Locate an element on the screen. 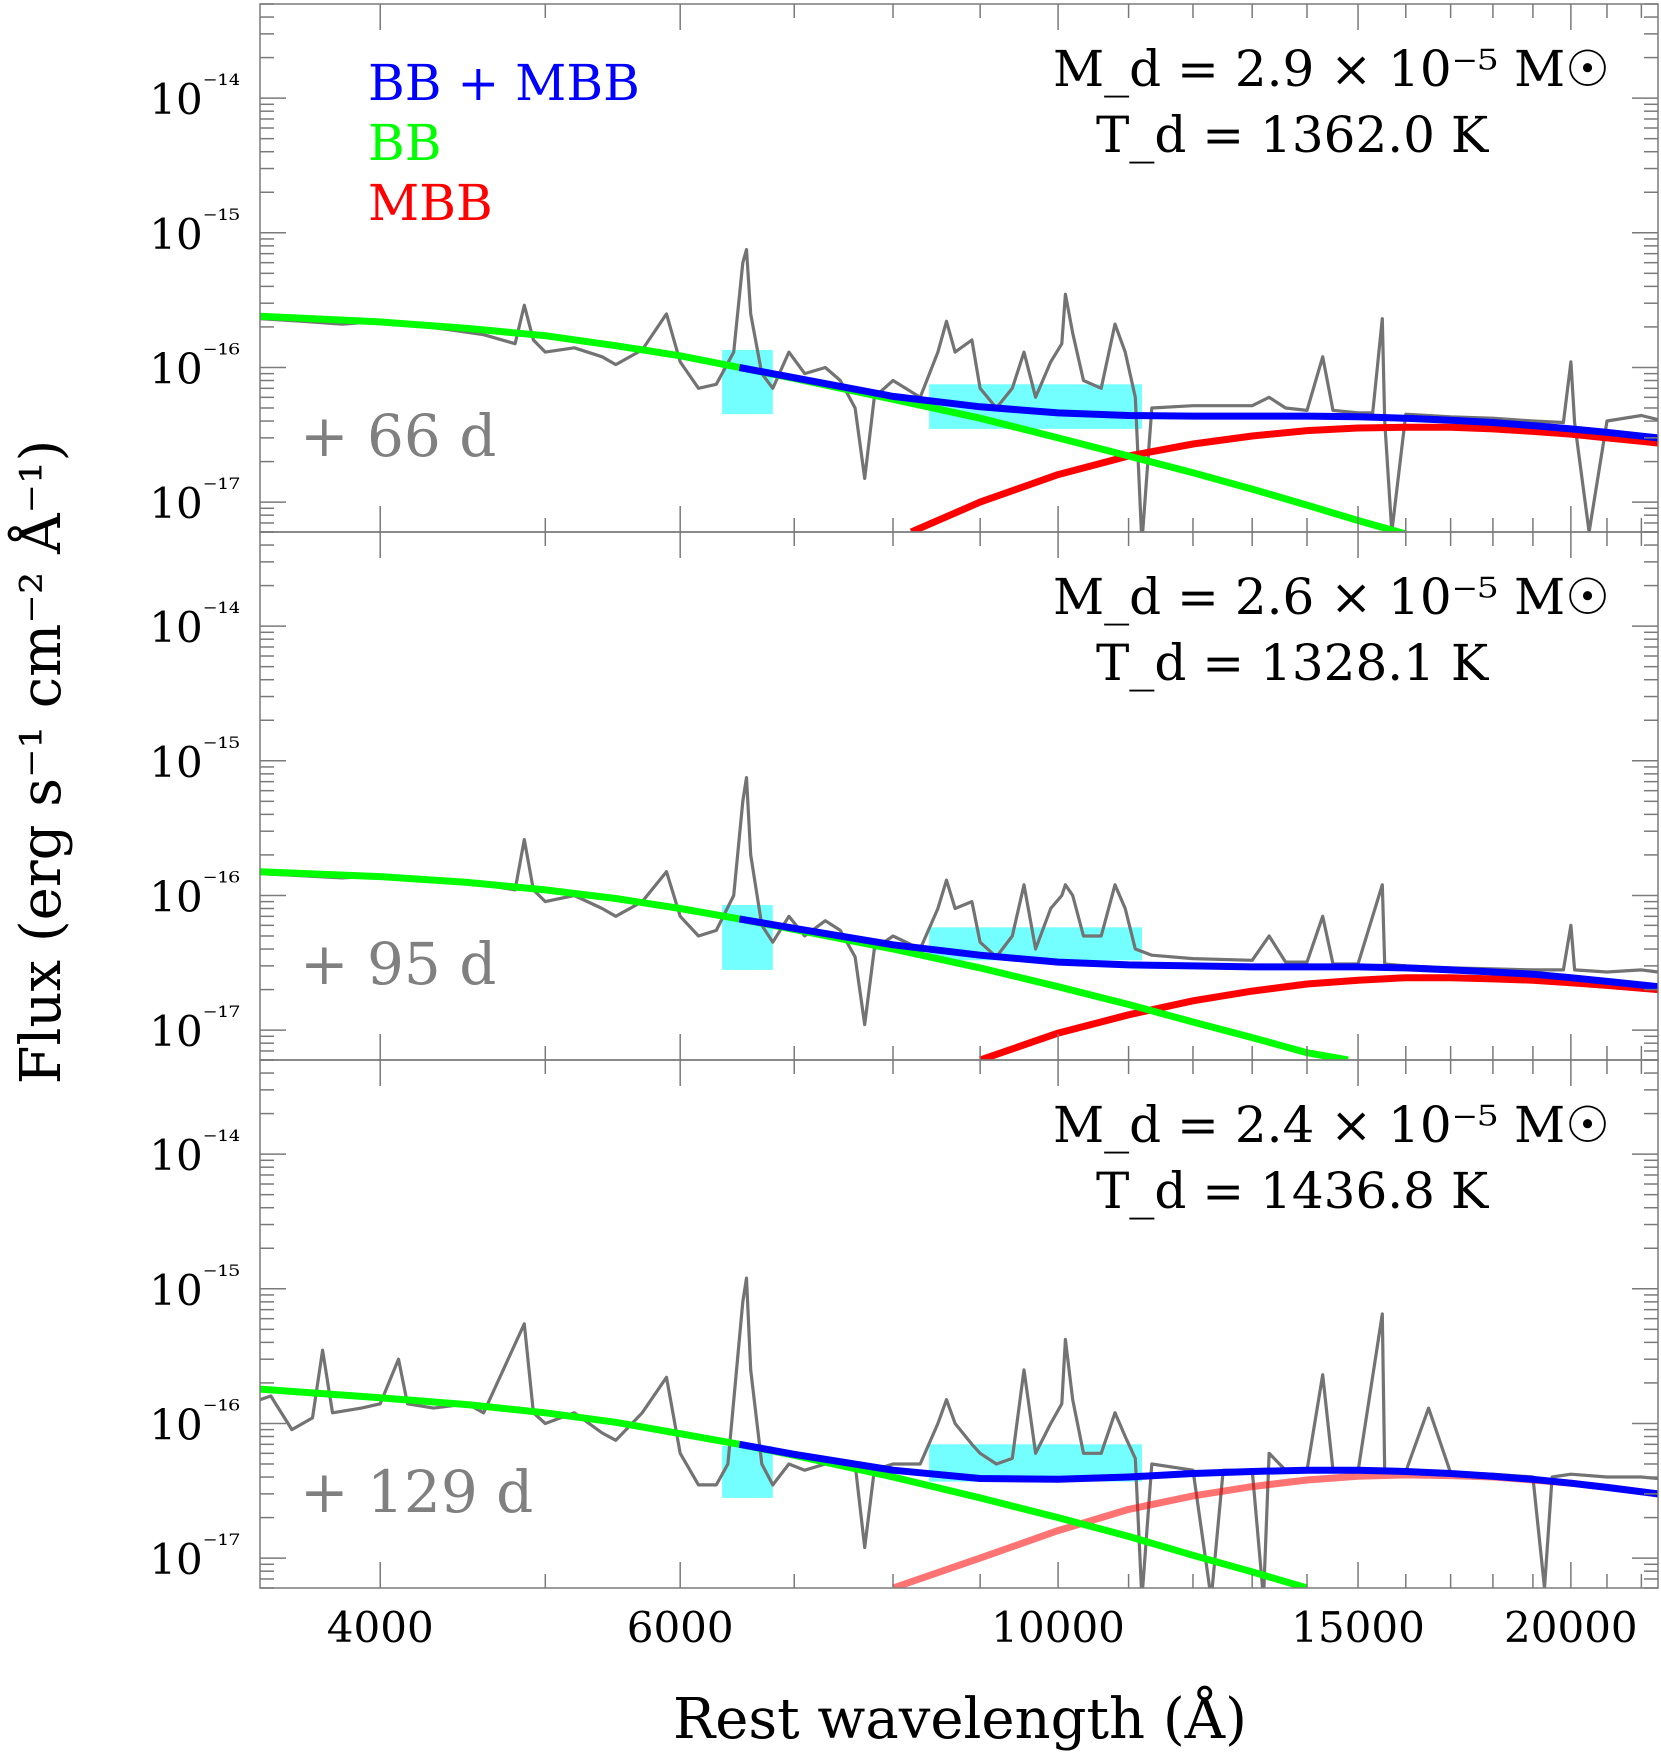  x-tick-label: 15000 is located at coordinates (1358, 1627).